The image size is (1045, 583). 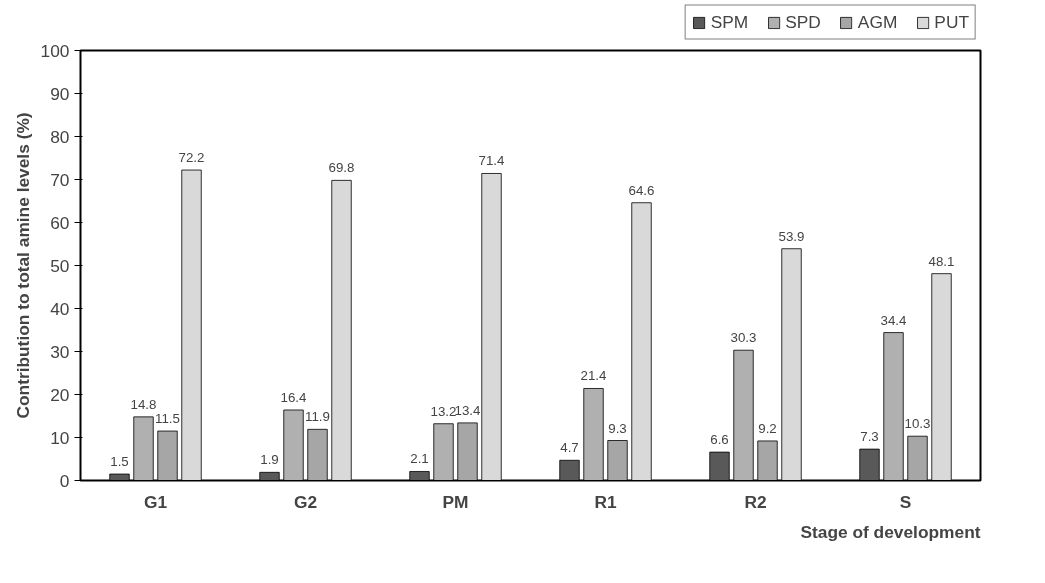 I want to click on y-tick-label: 90, so click(x=60, y=93).